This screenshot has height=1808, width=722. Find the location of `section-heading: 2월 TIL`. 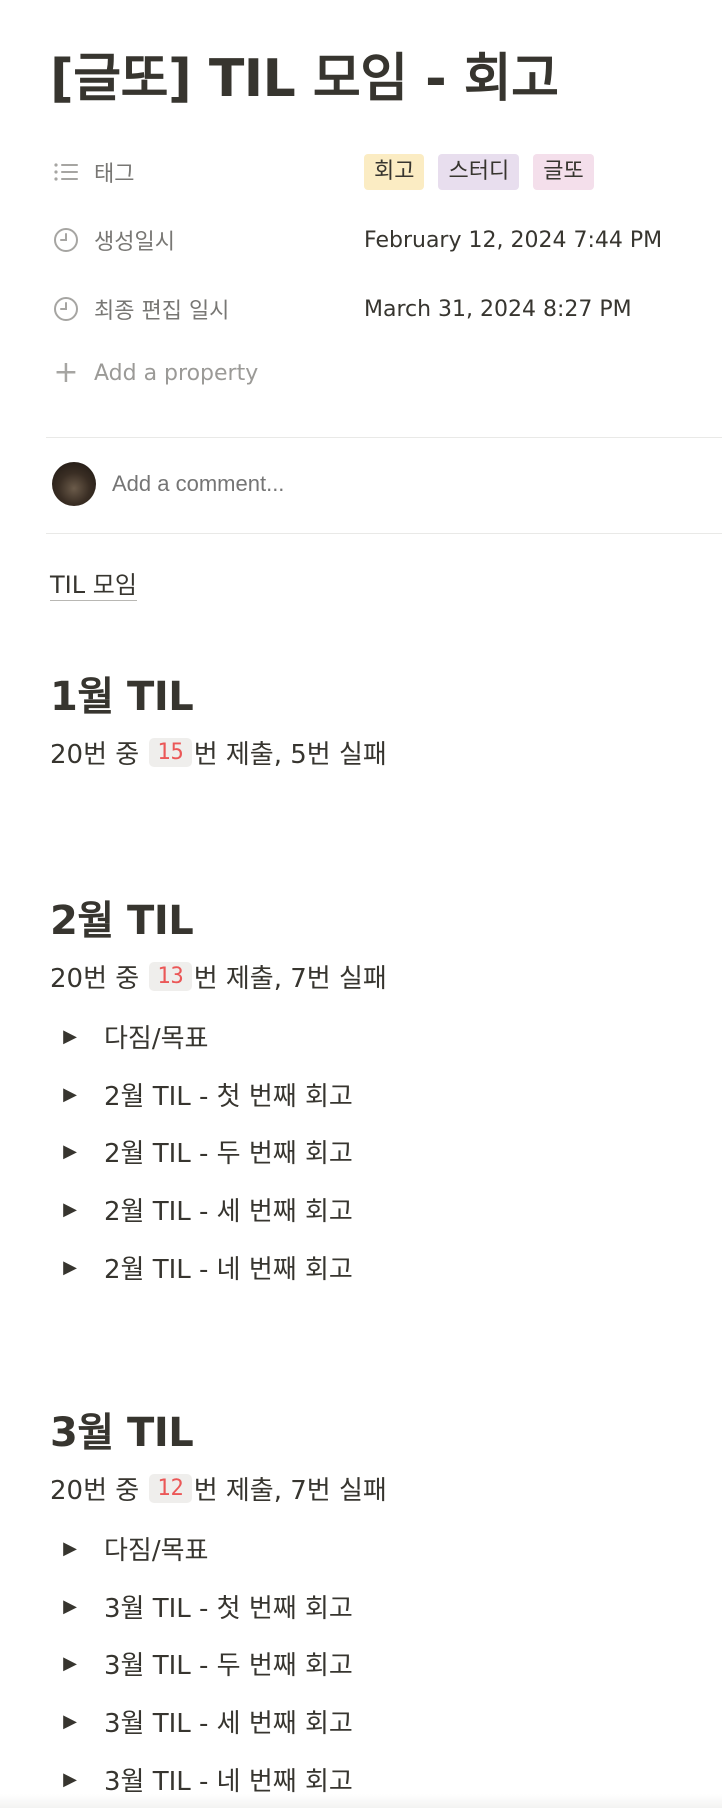

section-heading: 2월 TIL is located at coordinates (122, 921).